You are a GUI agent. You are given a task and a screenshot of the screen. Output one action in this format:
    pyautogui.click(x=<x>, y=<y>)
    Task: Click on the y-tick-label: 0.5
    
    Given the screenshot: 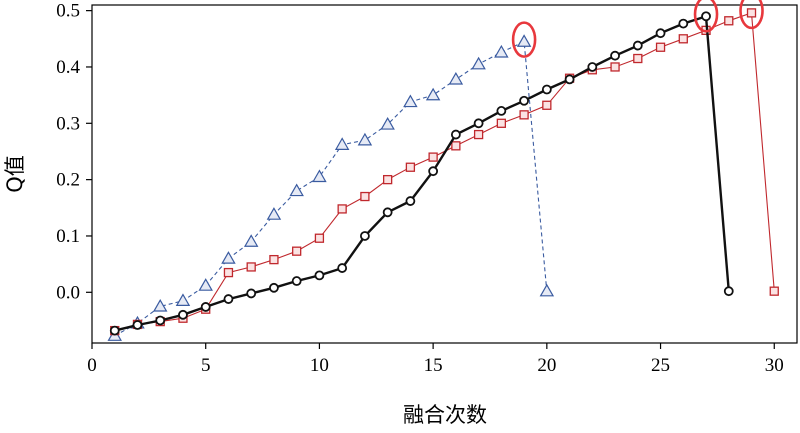 What is the action you would take?
    pyautogui.click(x=68, y=11)
    